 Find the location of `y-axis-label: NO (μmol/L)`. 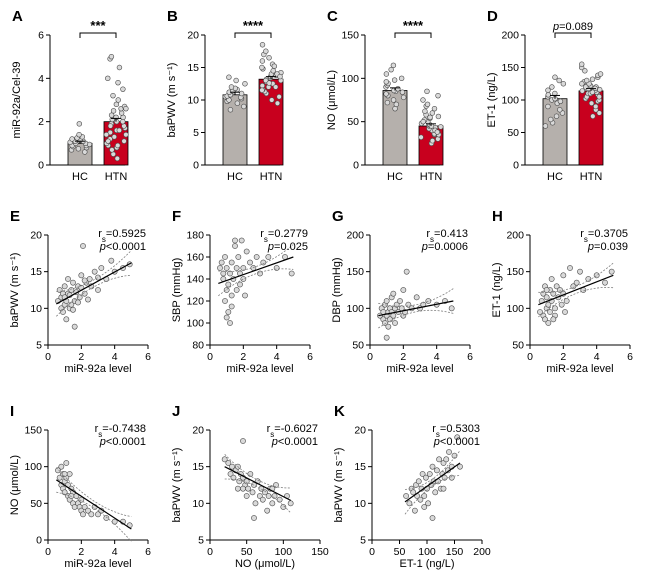

y-axis-label: NO (μmol/L) is located at coordinates (15, 485).